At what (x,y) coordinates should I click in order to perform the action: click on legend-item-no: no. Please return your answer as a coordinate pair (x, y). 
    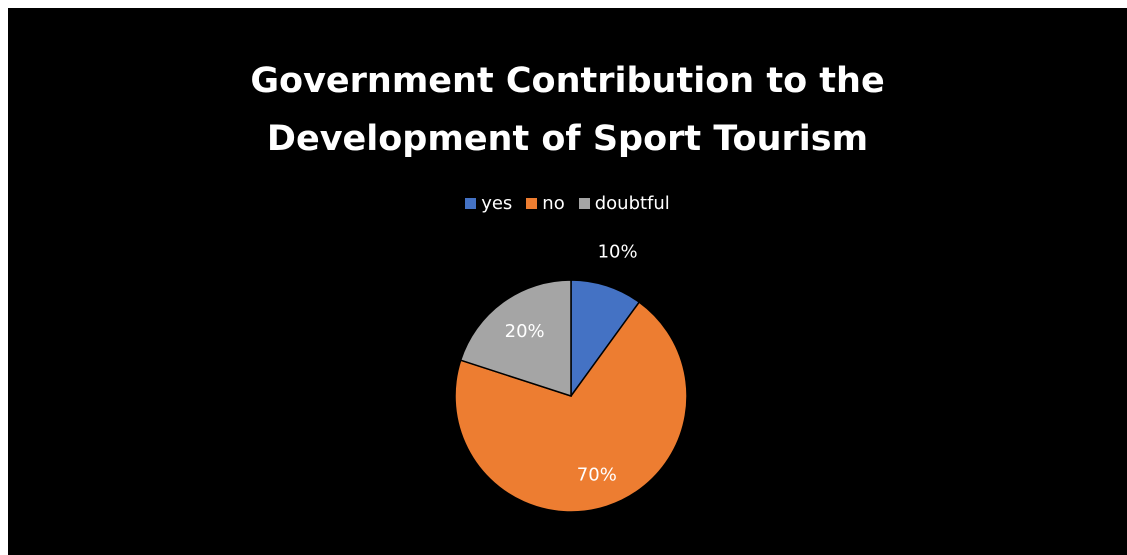
    Looking at the image, I should click on (545, 203).